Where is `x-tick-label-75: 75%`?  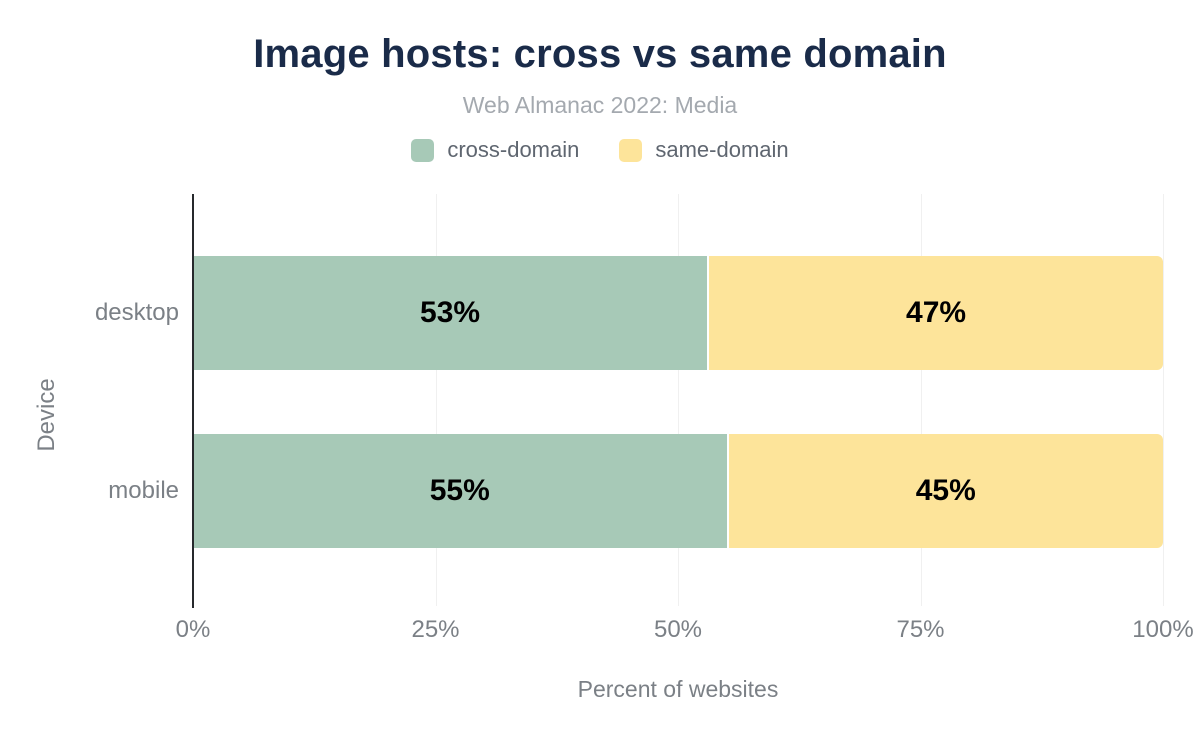
x-tick-label-75: 75% is located at coordinates (920, 629).